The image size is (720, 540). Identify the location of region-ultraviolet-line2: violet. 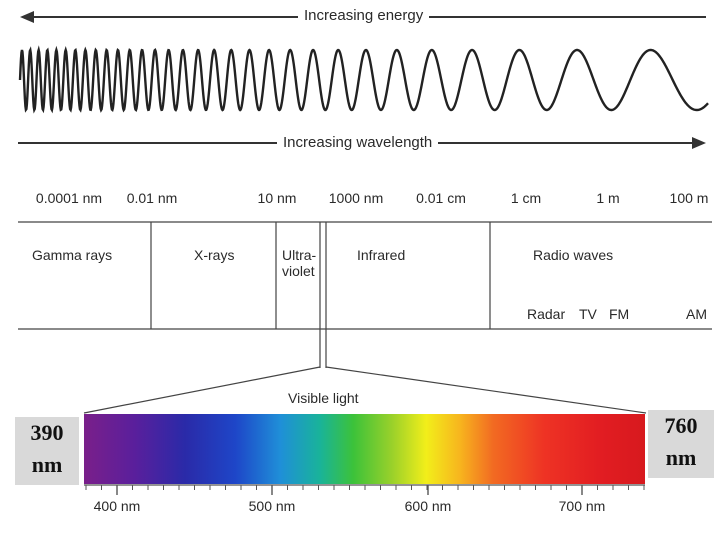
(298, 271).